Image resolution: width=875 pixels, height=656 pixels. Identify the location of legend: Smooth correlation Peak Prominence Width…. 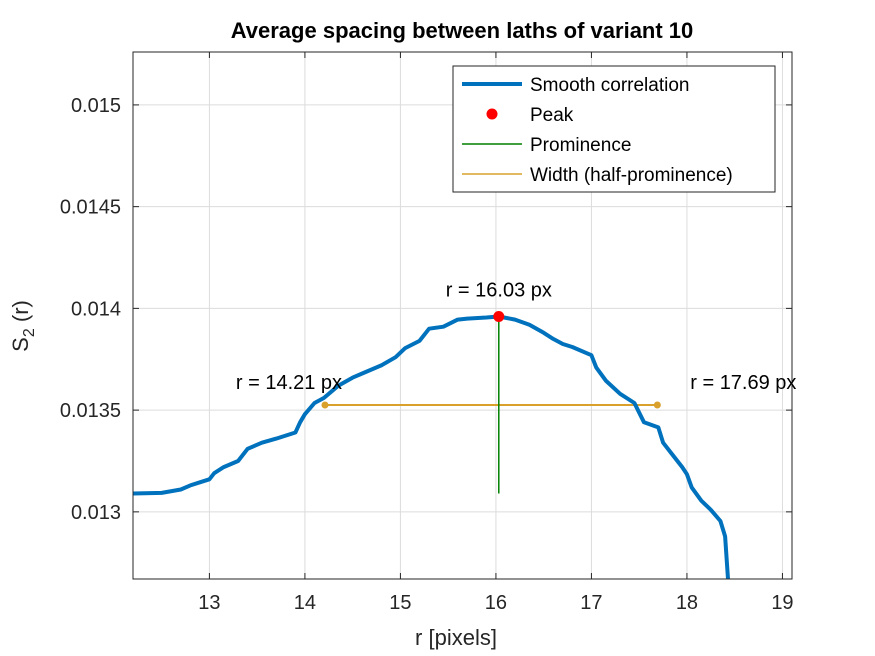
(614, 129).